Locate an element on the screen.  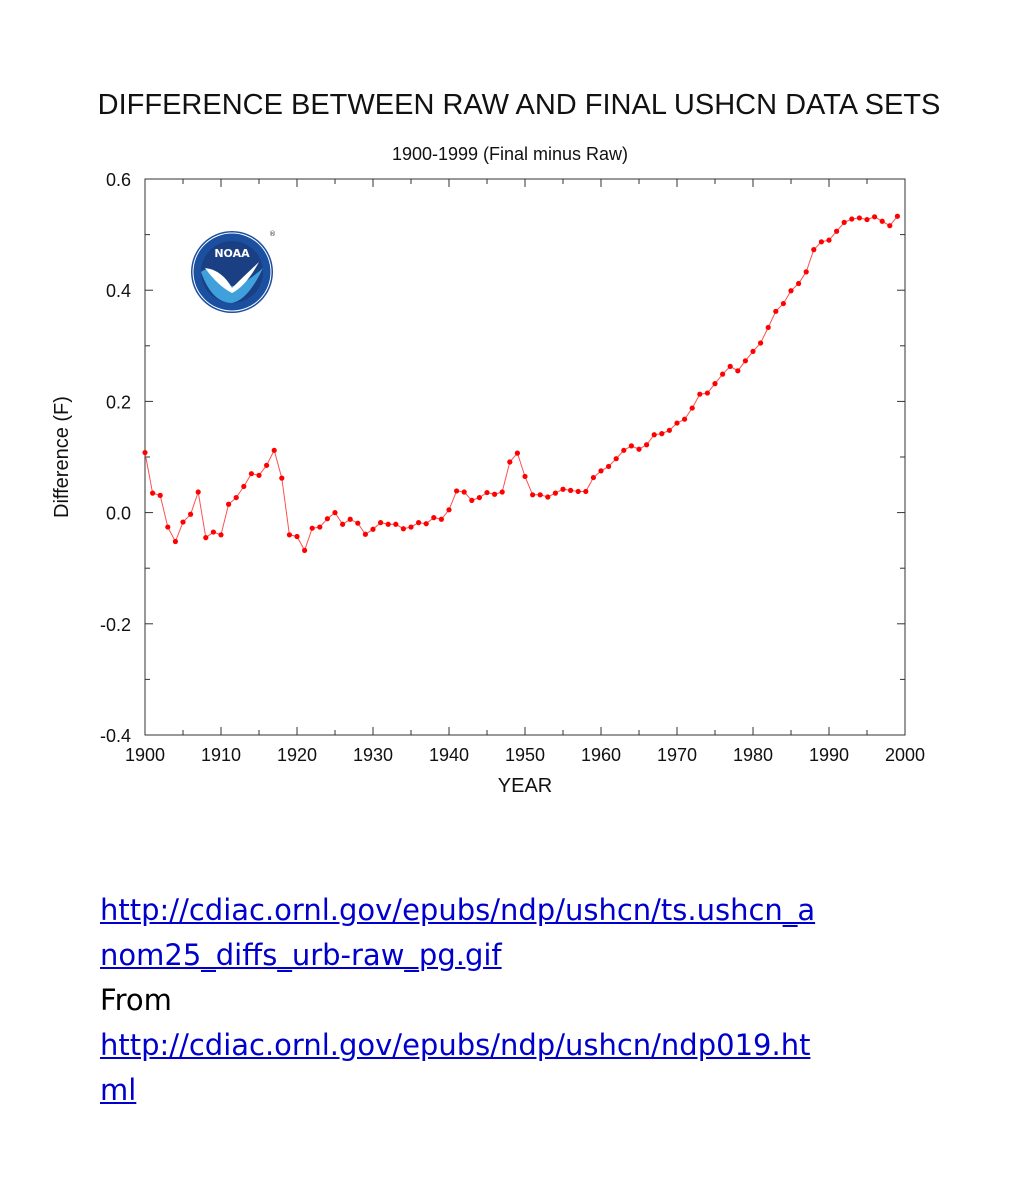
x-tick-label: 1930 is located at coordinates (373, 755).